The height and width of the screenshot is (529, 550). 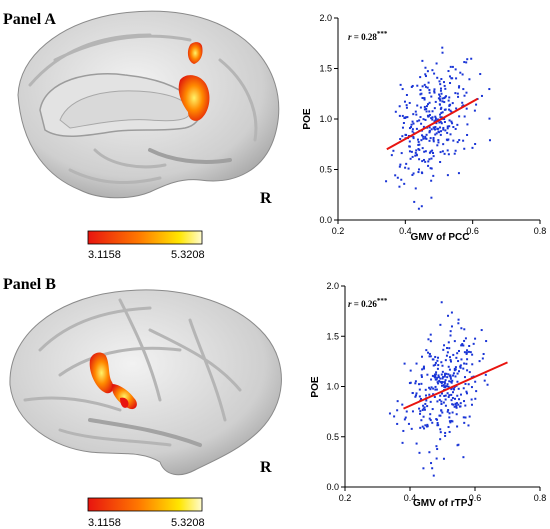 I want to click on x-tick-label: 0.2, so click(x=345, y=498).